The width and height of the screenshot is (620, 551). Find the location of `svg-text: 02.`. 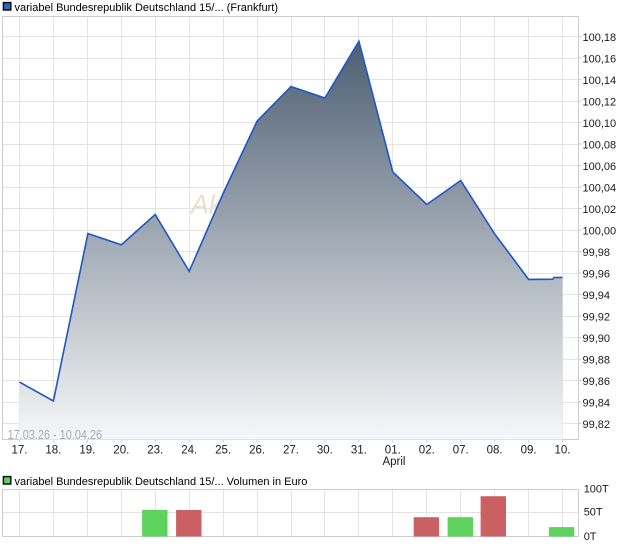

svg-text: 02. is located at coordinates (427, 450).